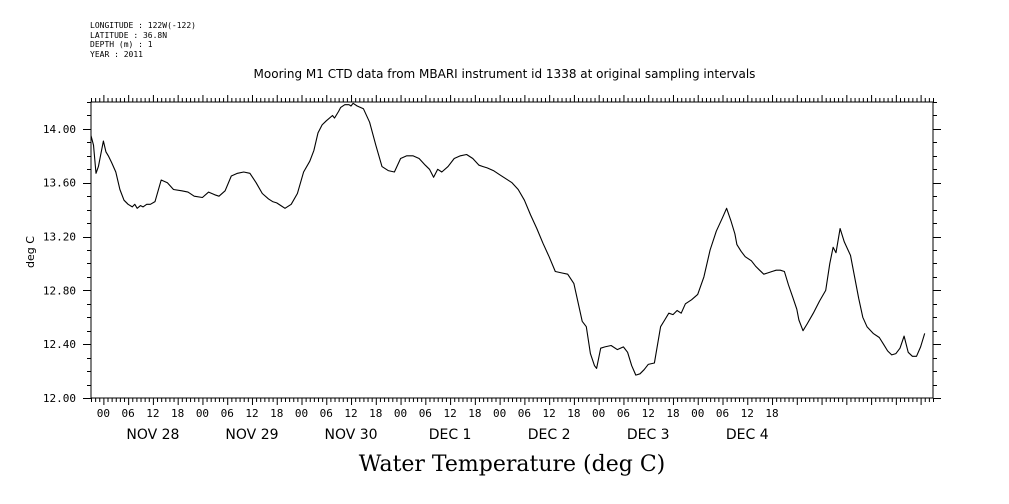 This screenshot has width=1009, height=504. What do you see at coordinates (59, 344) in the screenshot?
I see `y-tick-label: 12.40` at bounding box center [59, 344].